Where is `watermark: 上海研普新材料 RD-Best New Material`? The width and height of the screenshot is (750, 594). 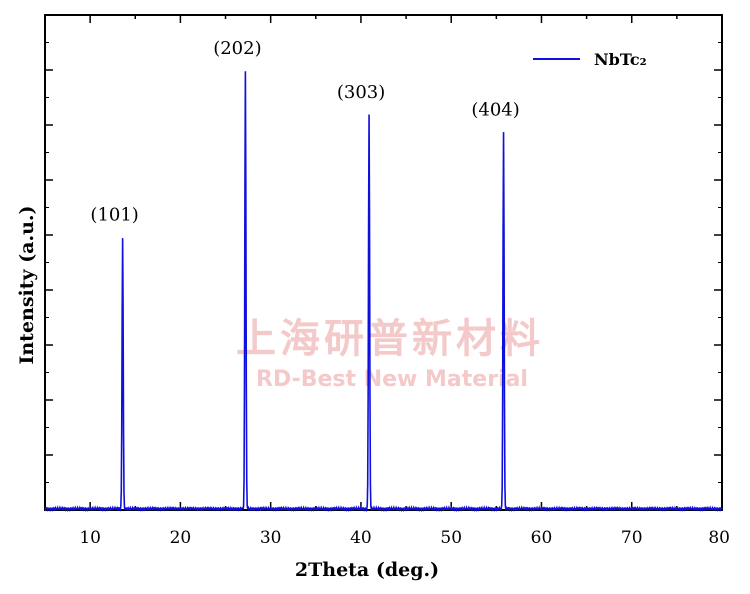
watermark: 上海研普新材料 RD-Best New Material is located at coordinates (390, 354).